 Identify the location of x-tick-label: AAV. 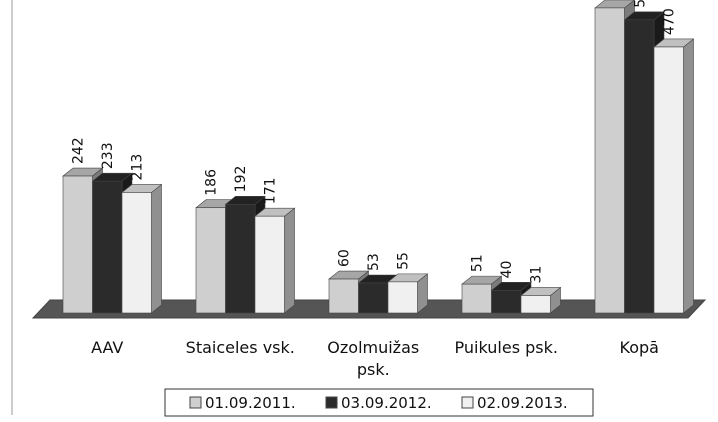
(107, 347).